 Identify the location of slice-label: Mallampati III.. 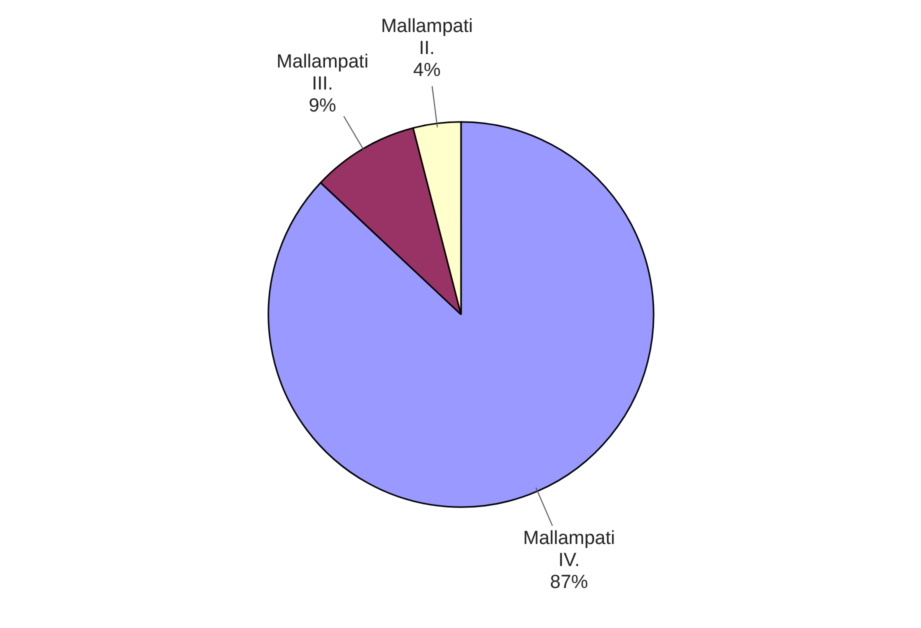
(322, 72).